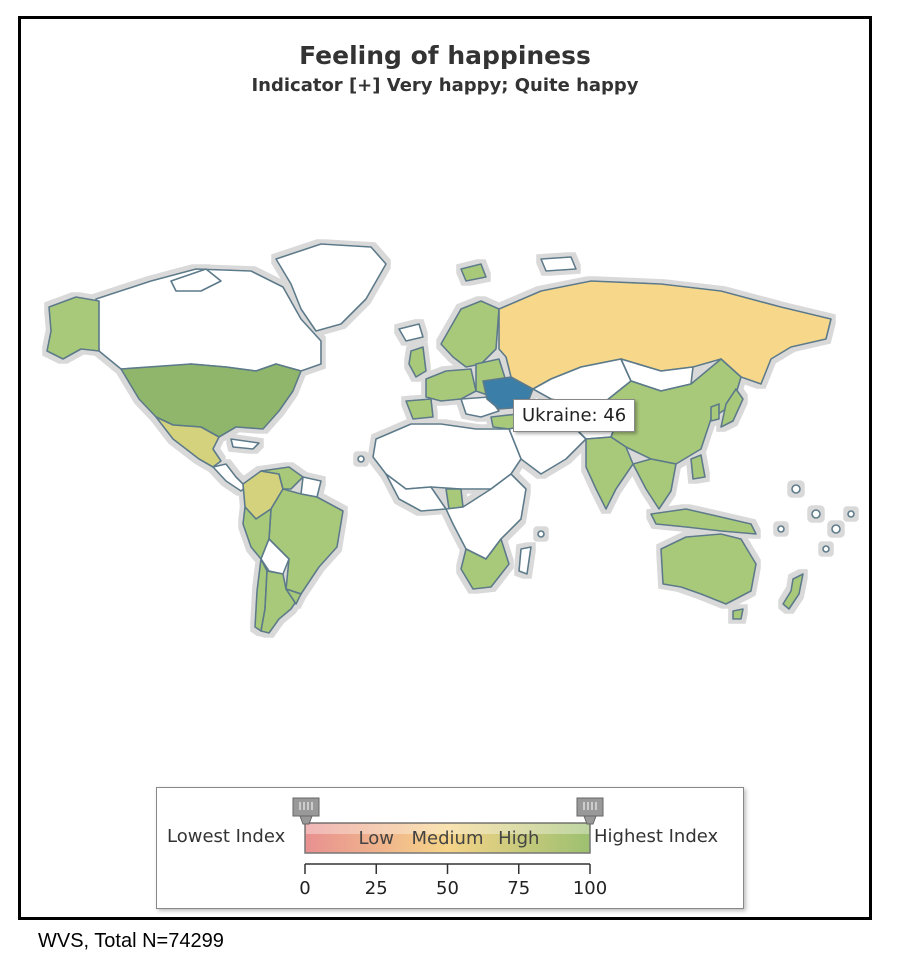 This screenshot has height=970, width=898. What do you see at coordinates (451, 385) in the screenshot?
I see `western-europe` at bounding box center [451, 385].